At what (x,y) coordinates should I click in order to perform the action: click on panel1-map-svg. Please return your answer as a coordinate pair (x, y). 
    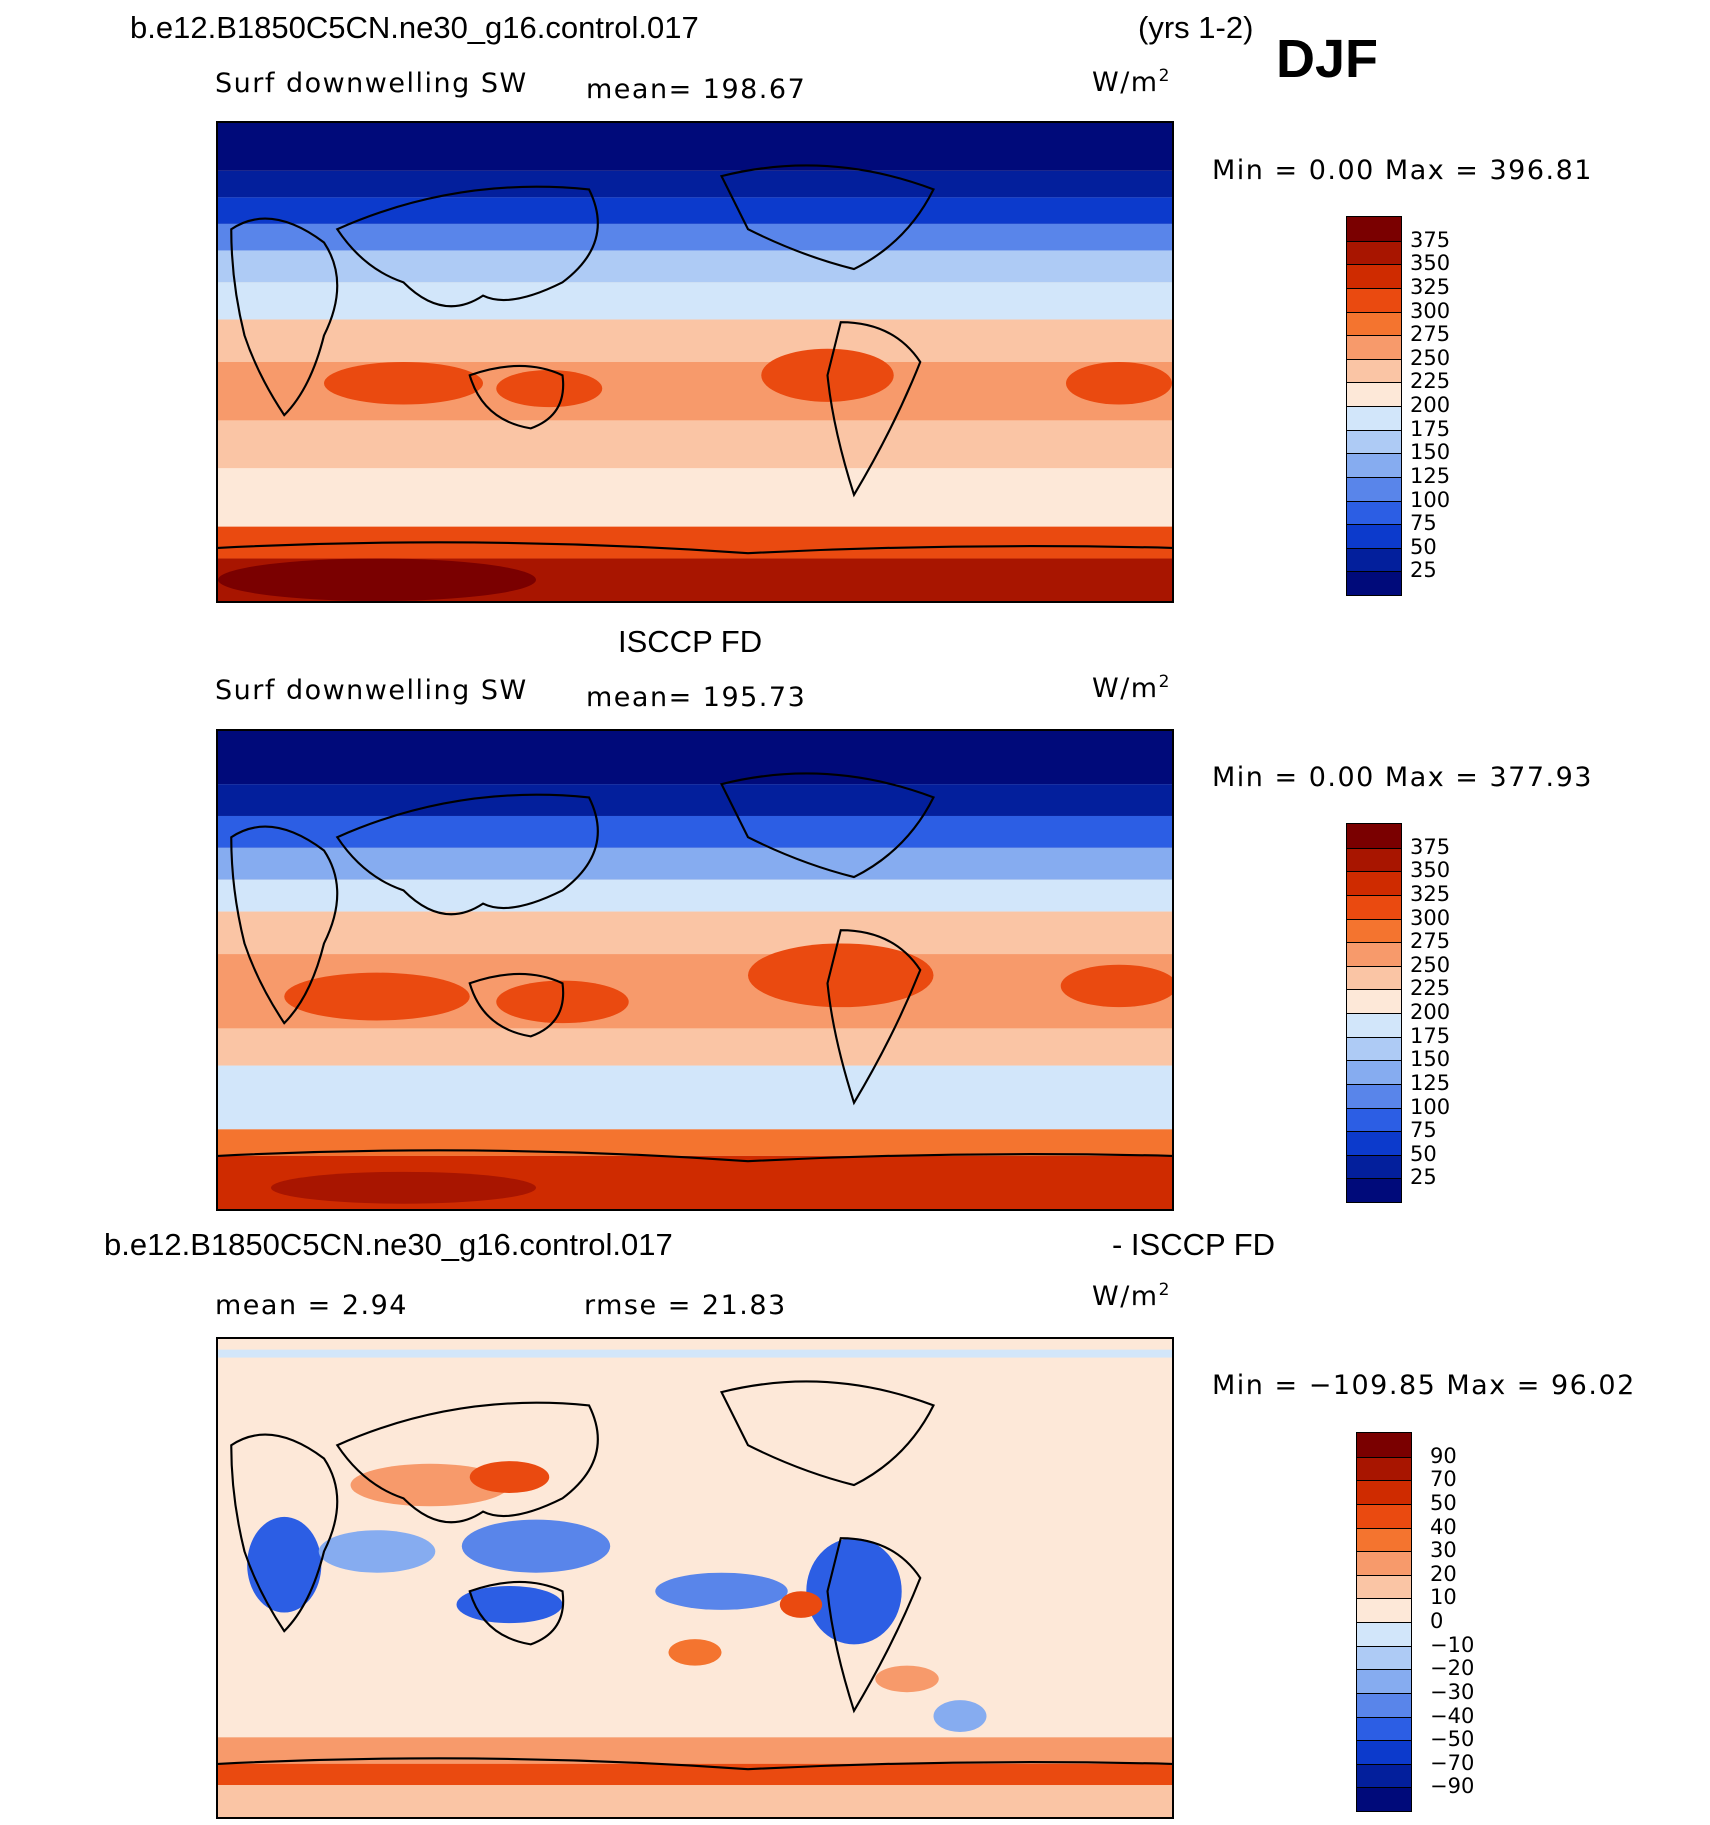
    Looking at the image, I should click on (695, 362).